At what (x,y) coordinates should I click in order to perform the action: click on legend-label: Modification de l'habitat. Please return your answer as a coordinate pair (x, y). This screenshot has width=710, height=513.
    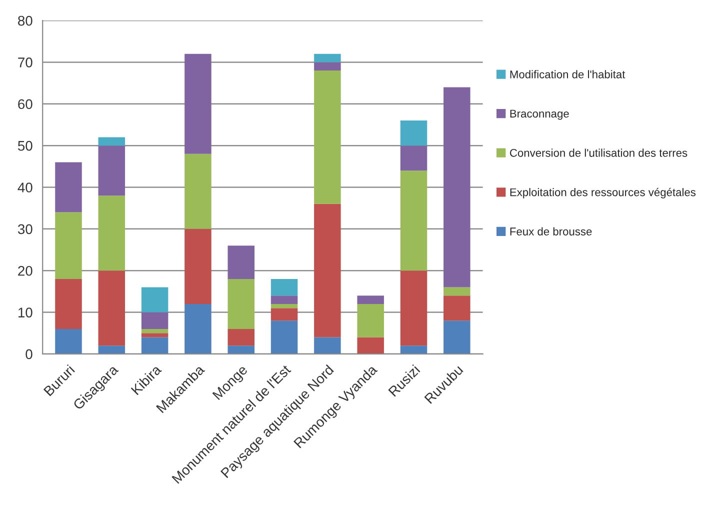
    Looking at the image, I should click on (568, 74).